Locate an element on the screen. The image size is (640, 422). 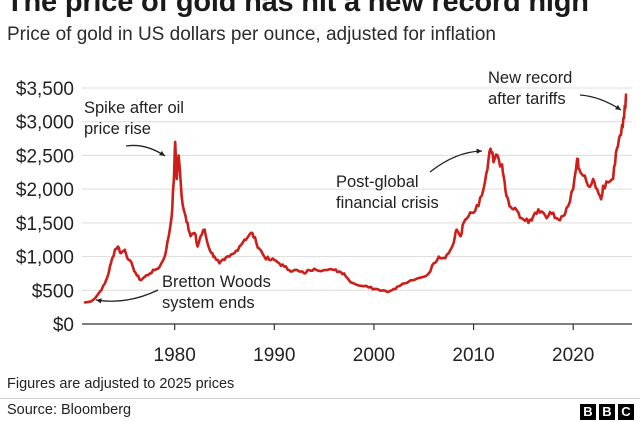
x-tick-label: 2010 is located at coordinates (473, 355).